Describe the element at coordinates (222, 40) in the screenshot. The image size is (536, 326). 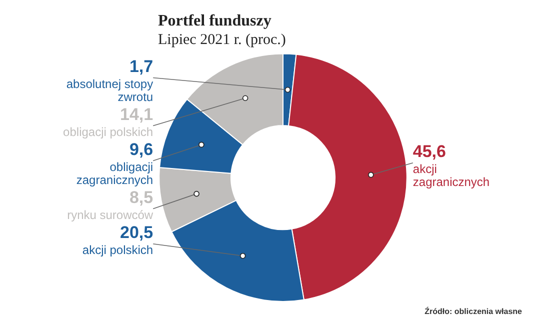
I see `chart-subtitle: Lipiec 2021 r. (proc.)` at that location.